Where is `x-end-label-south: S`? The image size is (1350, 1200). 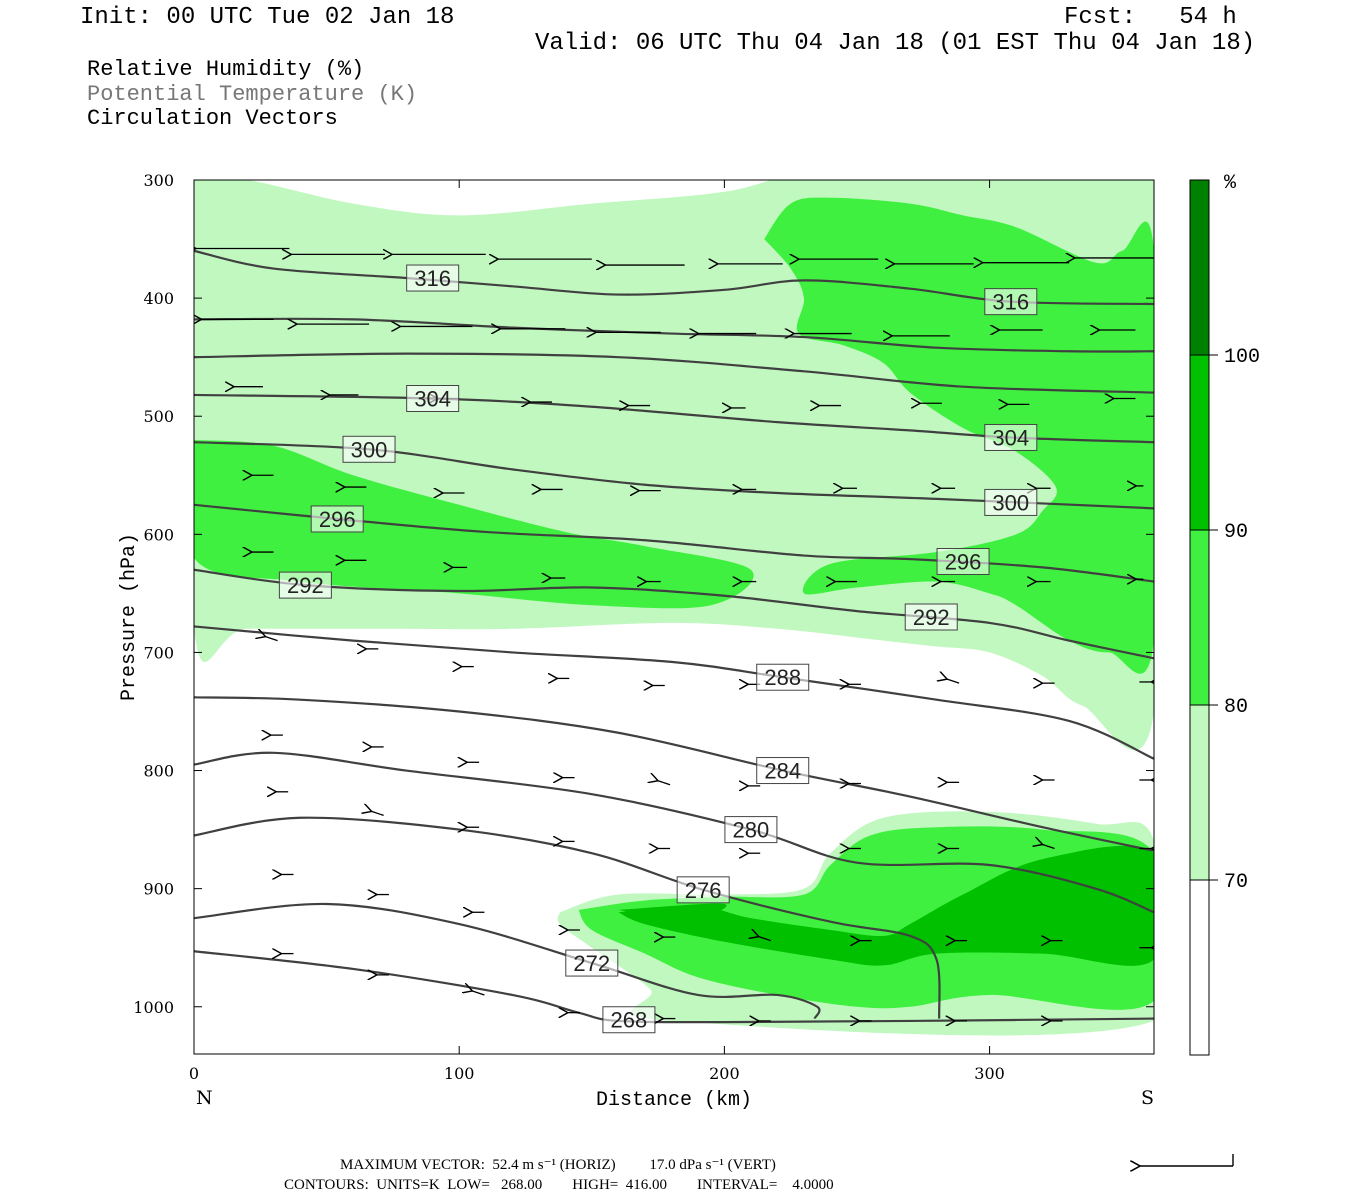 x-end-label-south: S is located at coordinates (1147, 1098).